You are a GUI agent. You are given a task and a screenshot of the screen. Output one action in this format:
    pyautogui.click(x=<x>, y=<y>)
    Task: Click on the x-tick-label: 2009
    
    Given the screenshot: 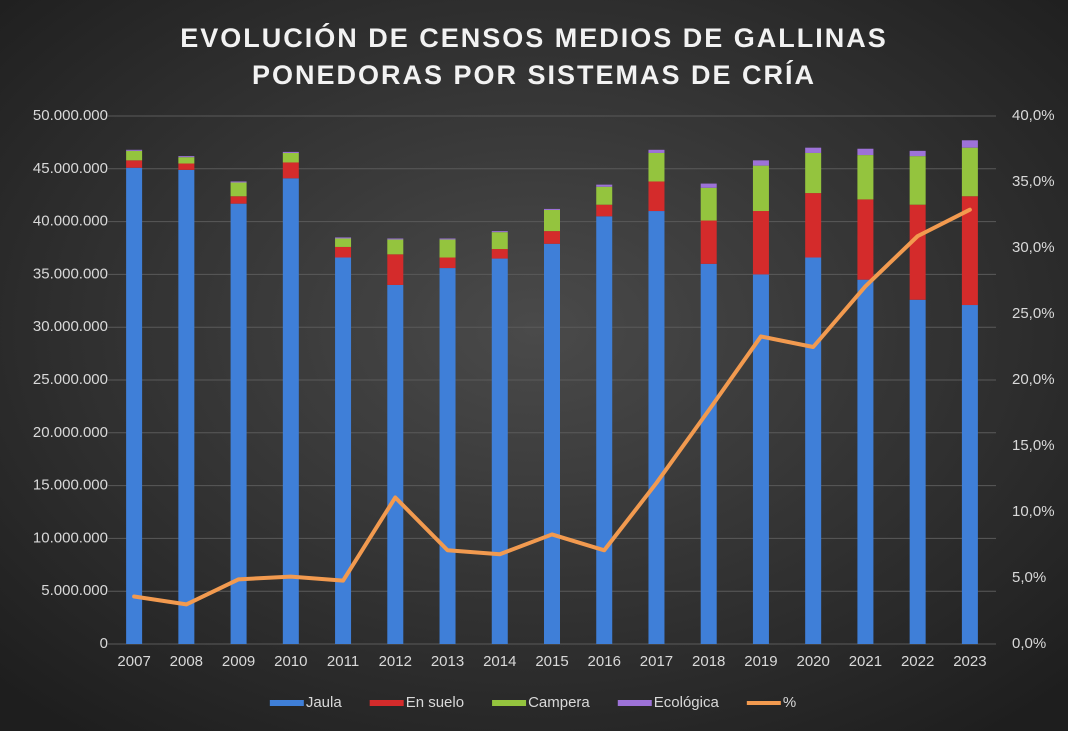 What is the action you would take?
    pyautogui.click(x=238, y=661)
    